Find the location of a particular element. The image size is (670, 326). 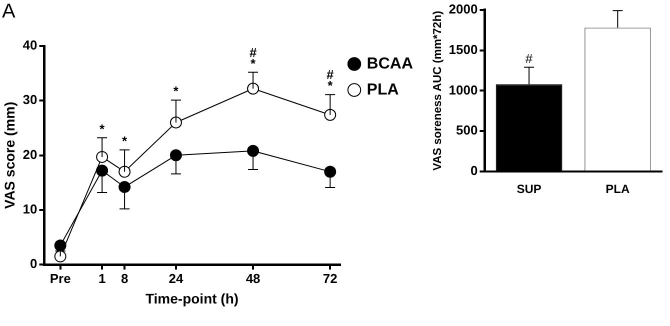

x-axis-title: Time-point (h) is located at coordinates (192, 298).